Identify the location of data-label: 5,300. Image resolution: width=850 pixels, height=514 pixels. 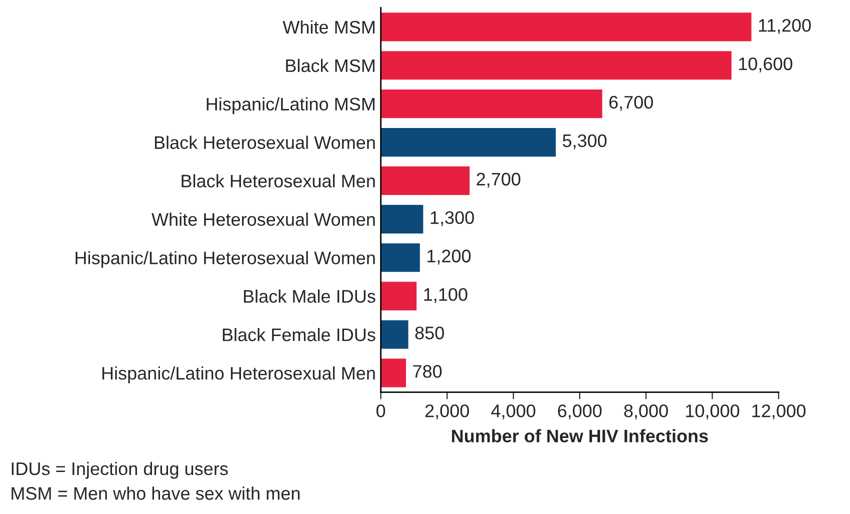
(584, 142).